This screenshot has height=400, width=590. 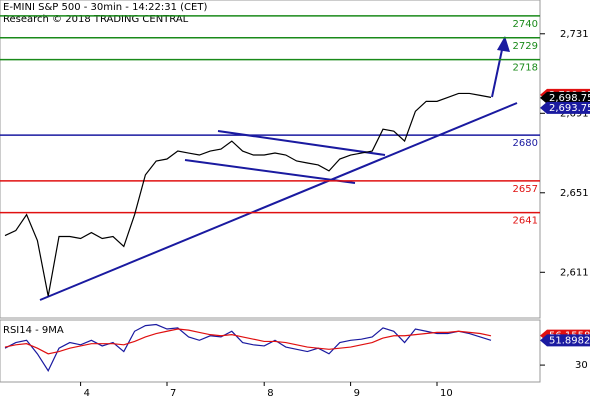 What do you see at coordinates (357, 393) in the screenshot?
I see `x-tick-label: 9` at bounding box center [357, 393].